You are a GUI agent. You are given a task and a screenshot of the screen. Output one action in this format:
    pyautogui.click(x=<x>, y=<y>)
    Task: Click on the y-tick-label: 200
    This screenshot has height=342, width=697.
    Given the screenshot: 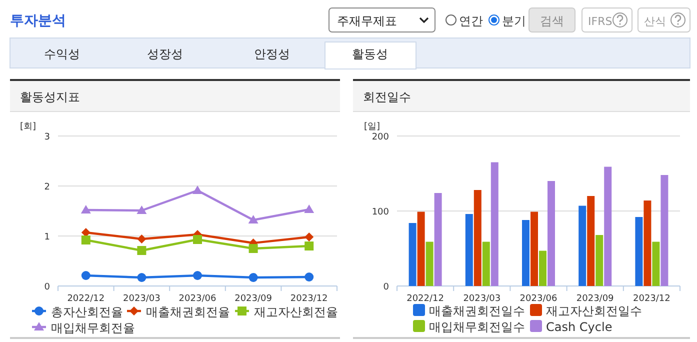 What is the action you would take?
    pyautogui.click(x=381, y=137)
    